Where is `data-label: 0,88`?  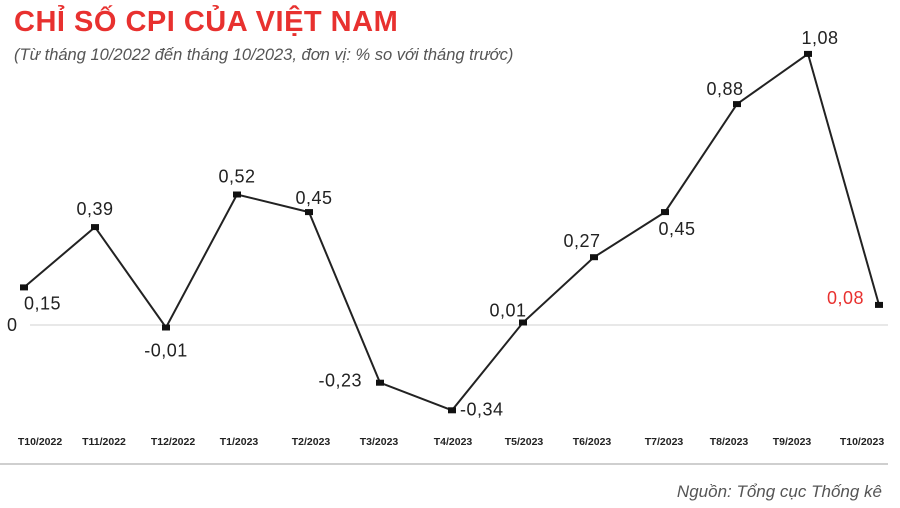
data-label: 0,88 is located at coordinates (724, 89).